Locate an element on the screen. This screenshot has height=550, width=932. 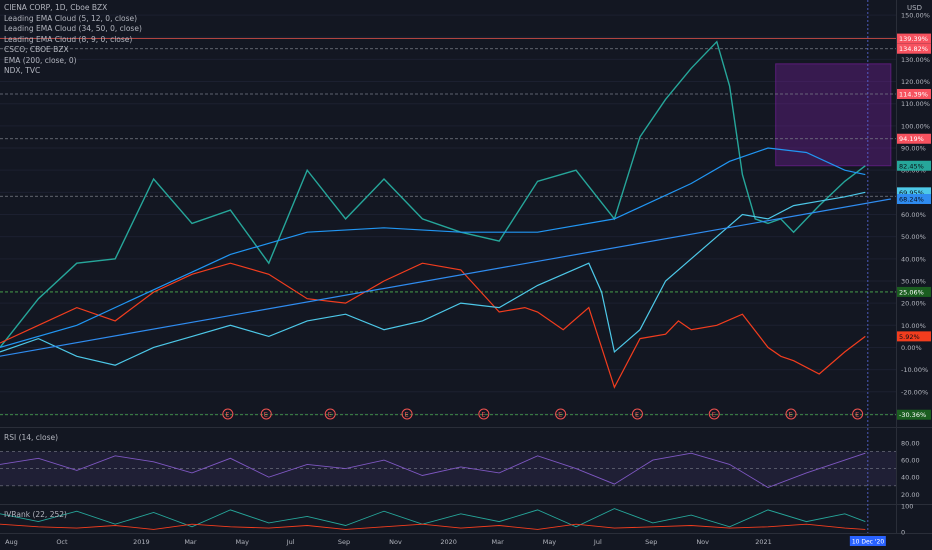
price-label-text: 68.24% is located at coordinates (911, 199).